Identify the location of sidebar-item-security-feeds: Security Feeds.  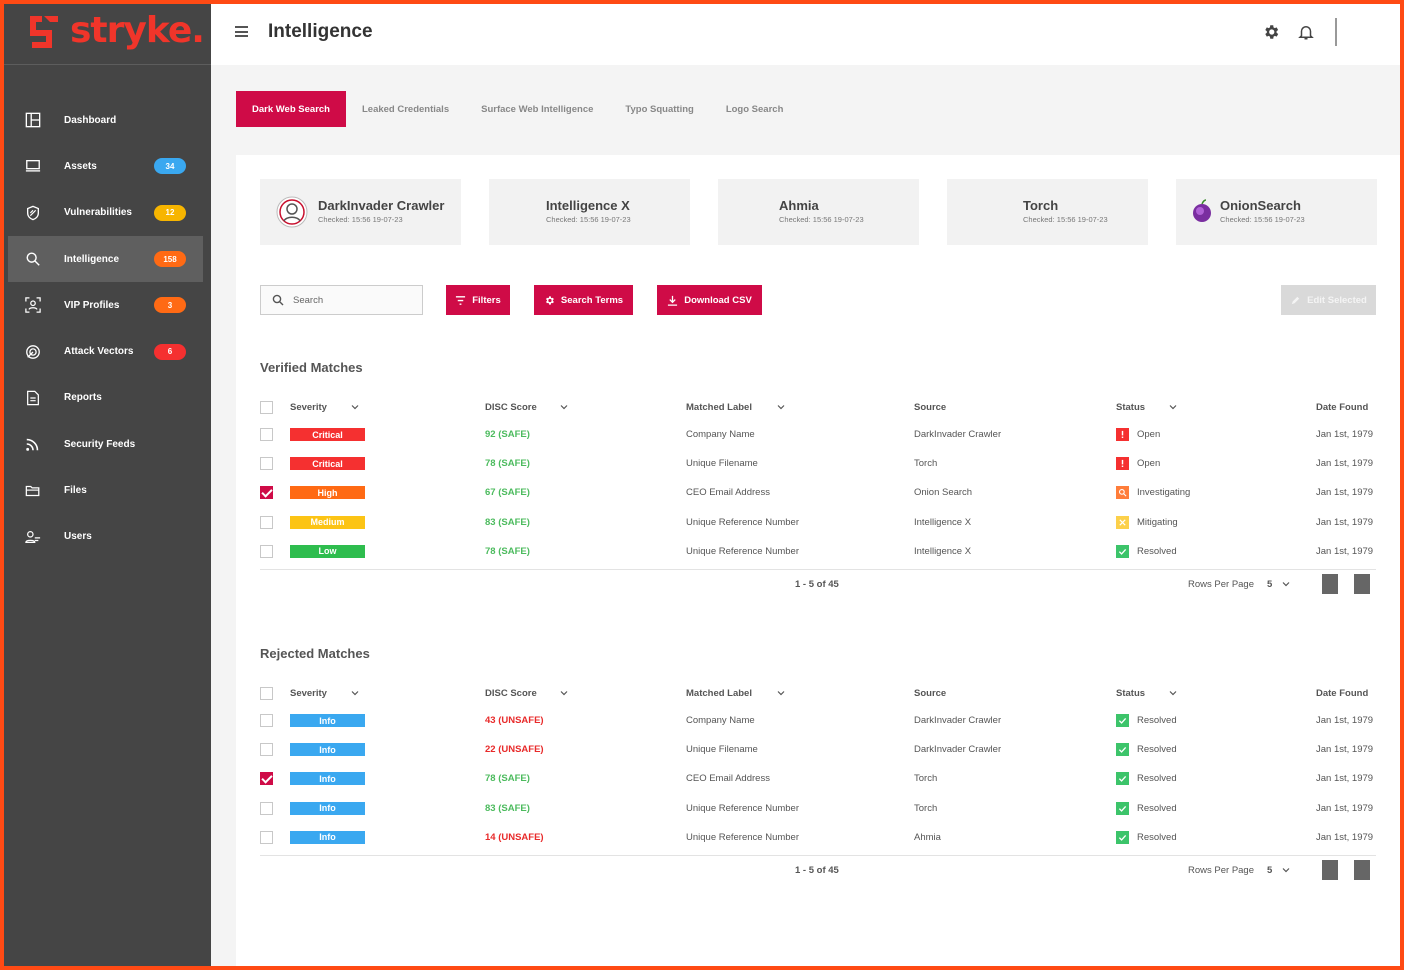
(107, 444).